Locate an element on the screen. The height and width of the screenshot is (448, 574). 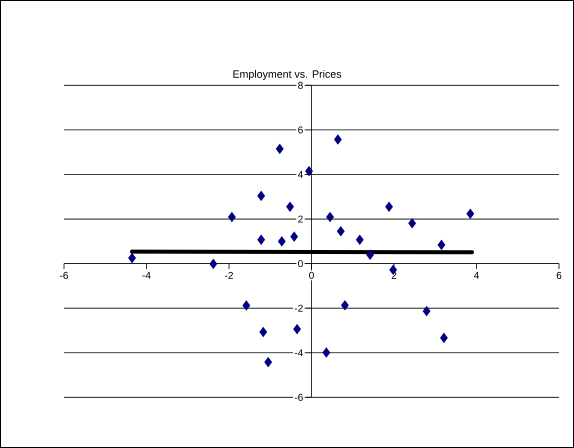
chart-title: Employment vs. Prices is located at coordinates (287, 75).